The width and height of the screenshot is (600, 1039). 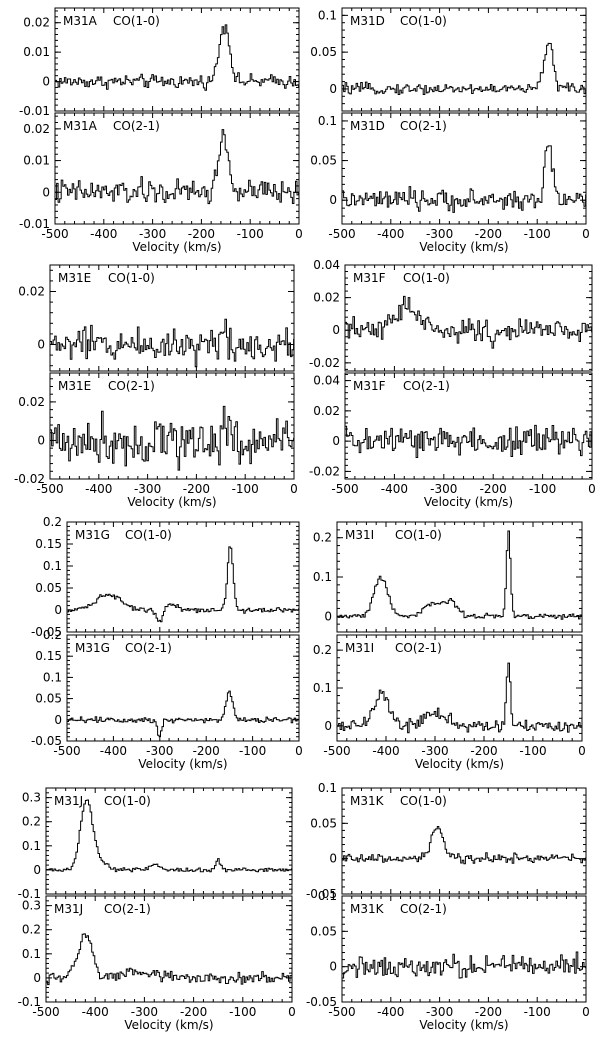 What do you see at coordinates (74, 278) in the screenshot?
I see `source-label: M31E` at bounding box center [74, 278].